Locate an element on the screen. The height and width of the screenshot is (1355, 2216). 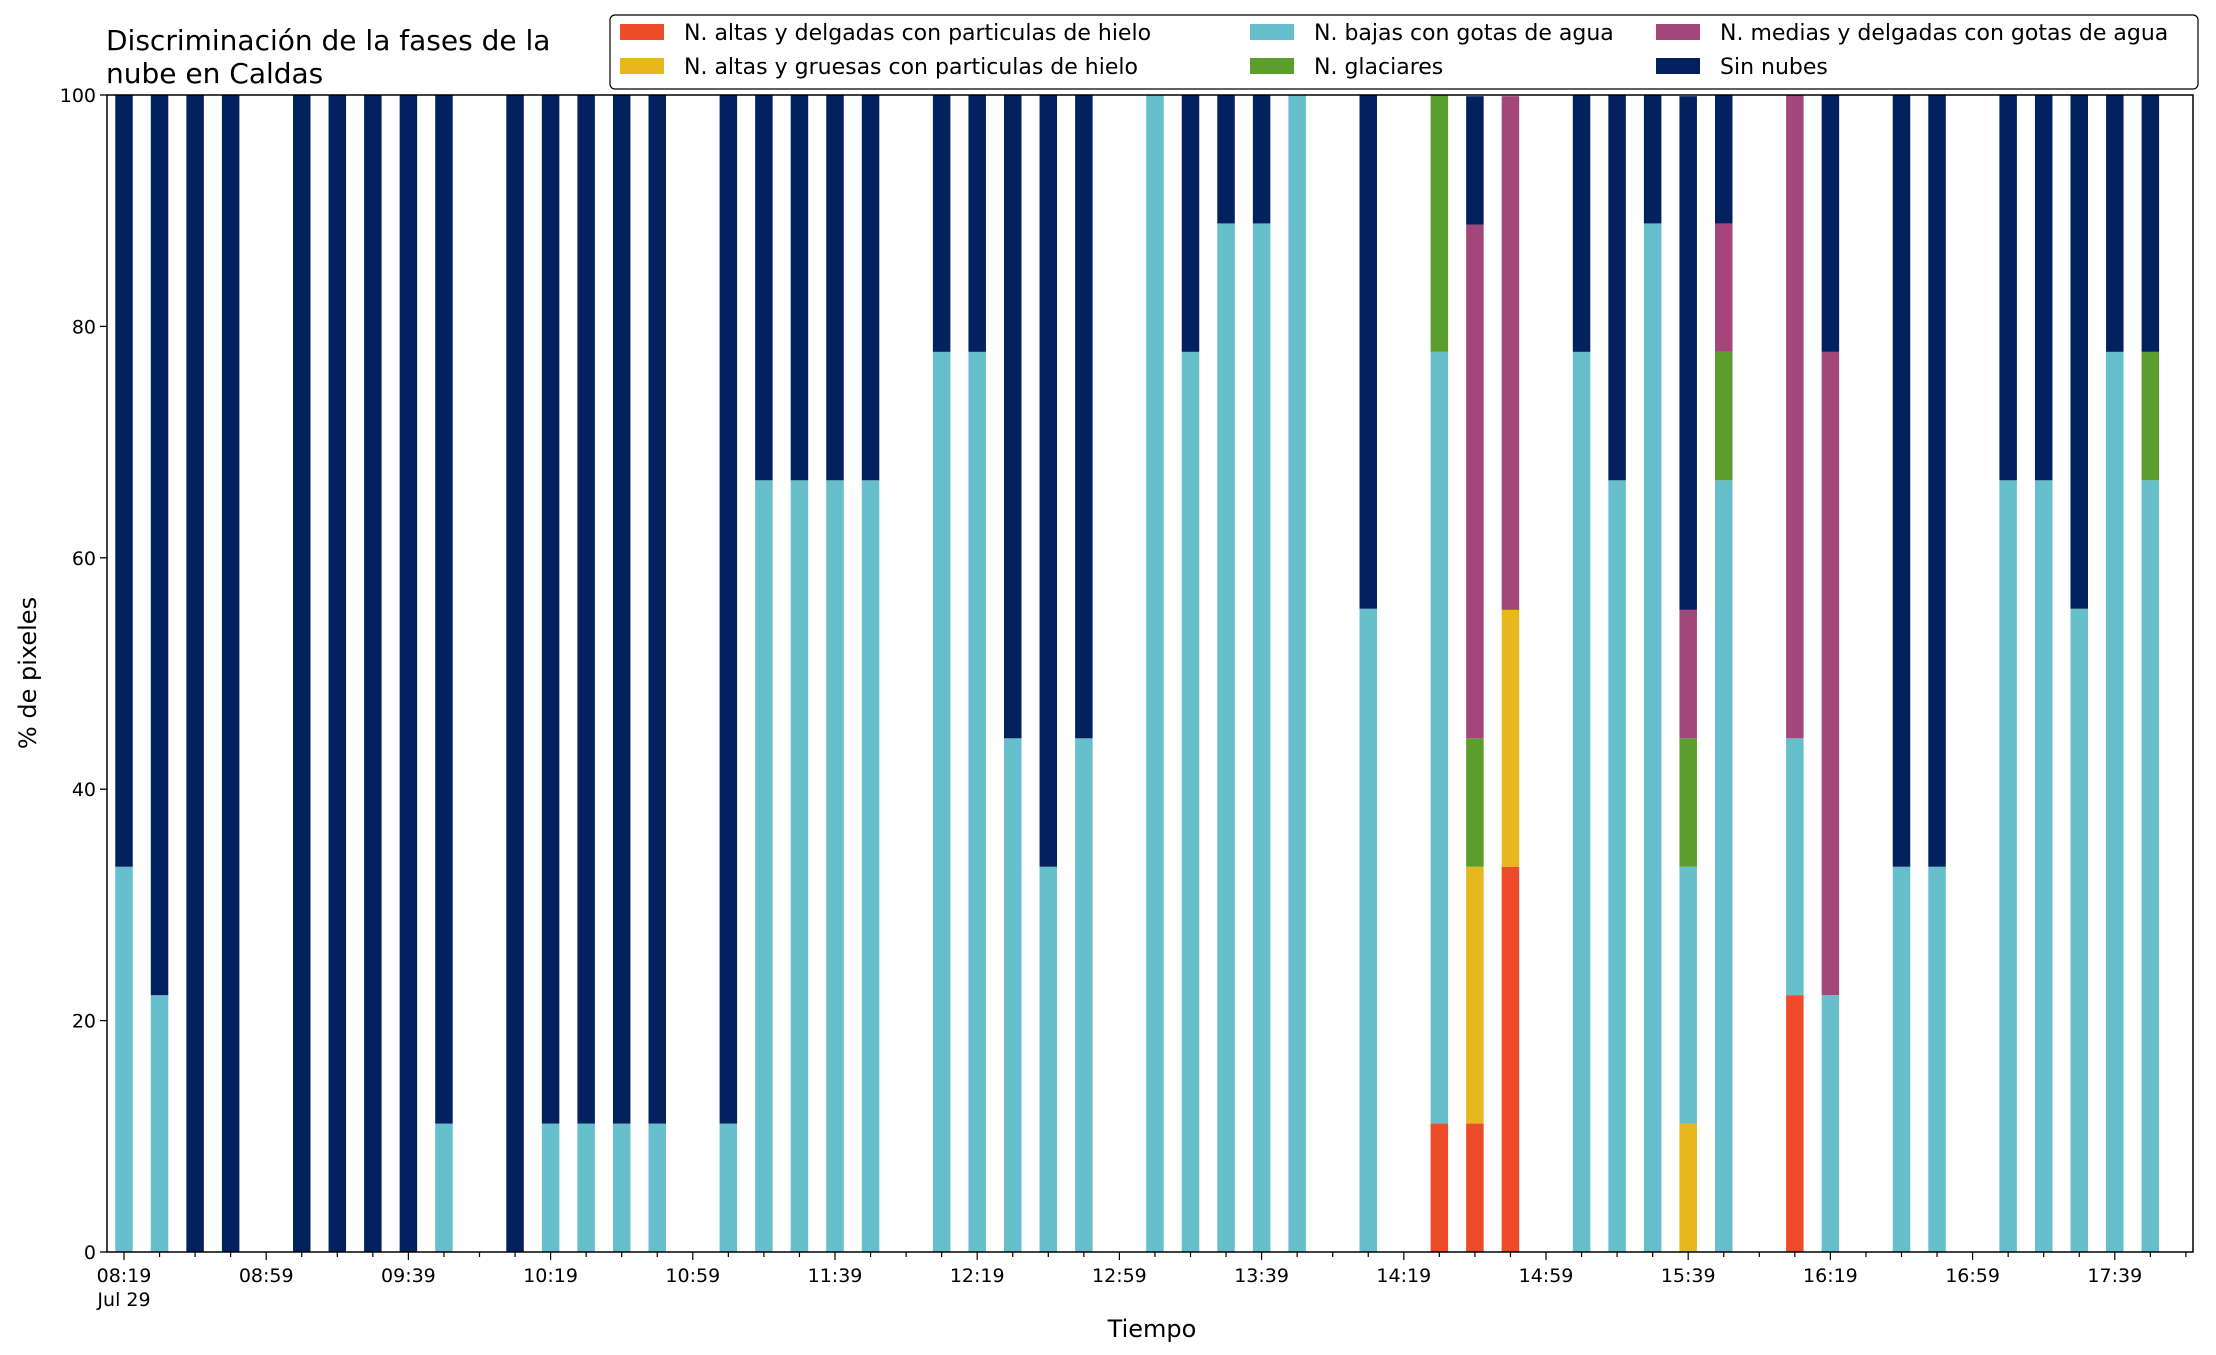
x-tick-label: 08:19 is located at coordinates (124, 1276).